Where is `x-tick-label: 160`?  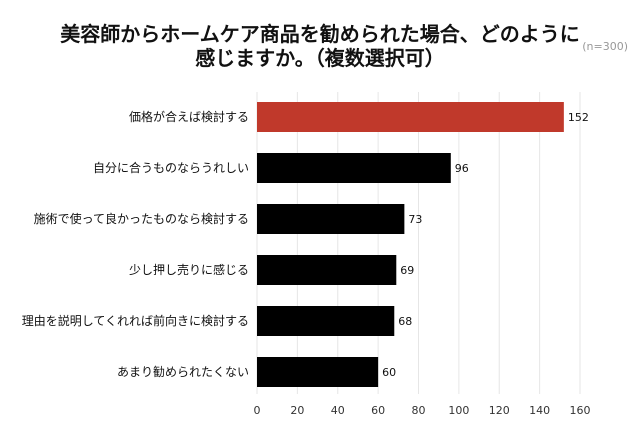 x-tick-label: 160 is located at coordinates (580, 410).